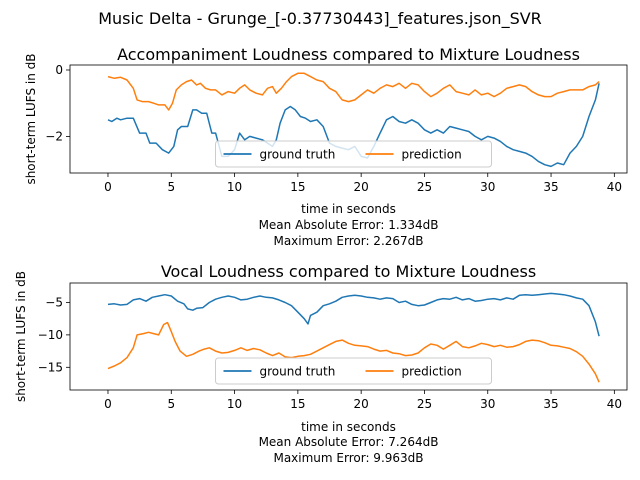  I want to click on error-stat: Maximum Error: 2.267dB, so click(348, 241).